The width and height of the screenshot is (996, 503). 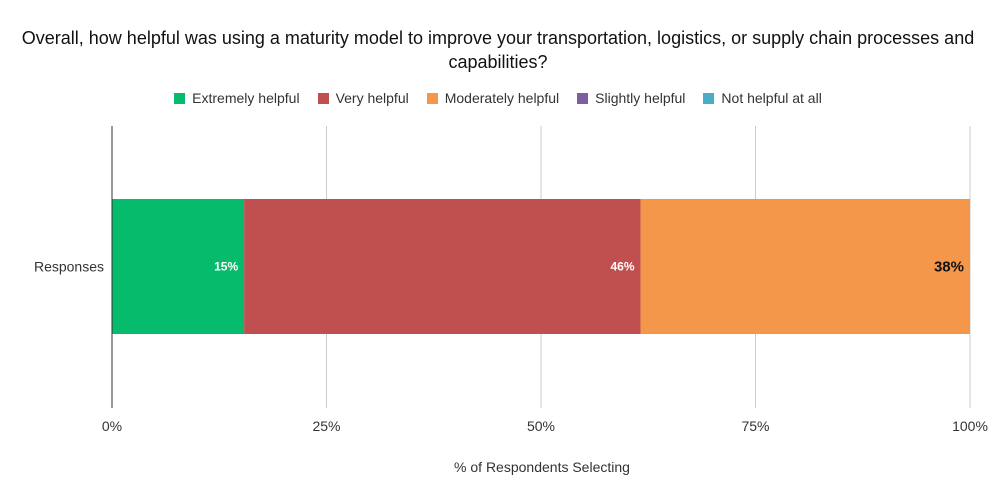 I want to click on legend-label: Extremely helpful, so click(x=246, y=98).